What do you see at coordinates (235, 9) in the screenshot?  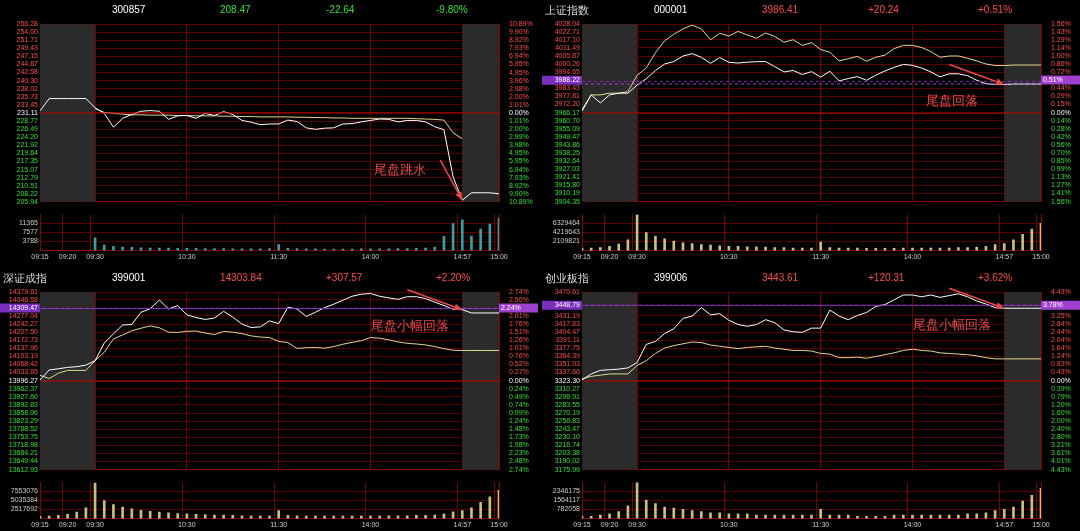 I see `text: 208.47` at bounding box center [235, 9].